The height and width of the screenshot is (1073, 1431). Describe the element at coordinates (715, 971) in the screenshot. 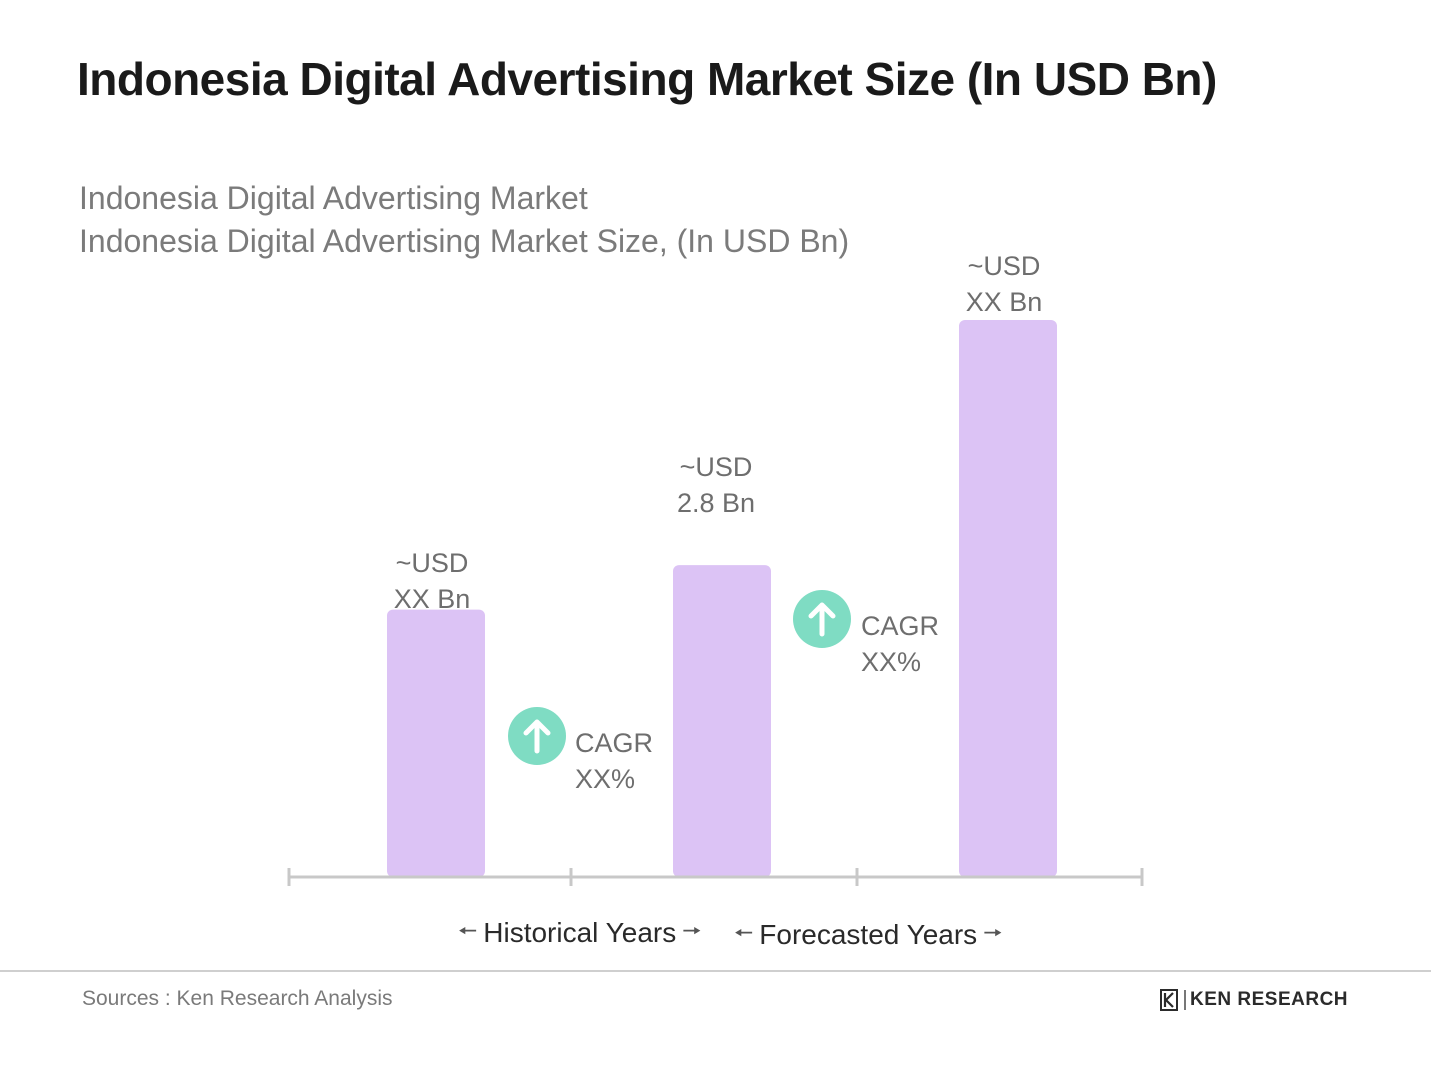

I see `footer-divider` at that location.